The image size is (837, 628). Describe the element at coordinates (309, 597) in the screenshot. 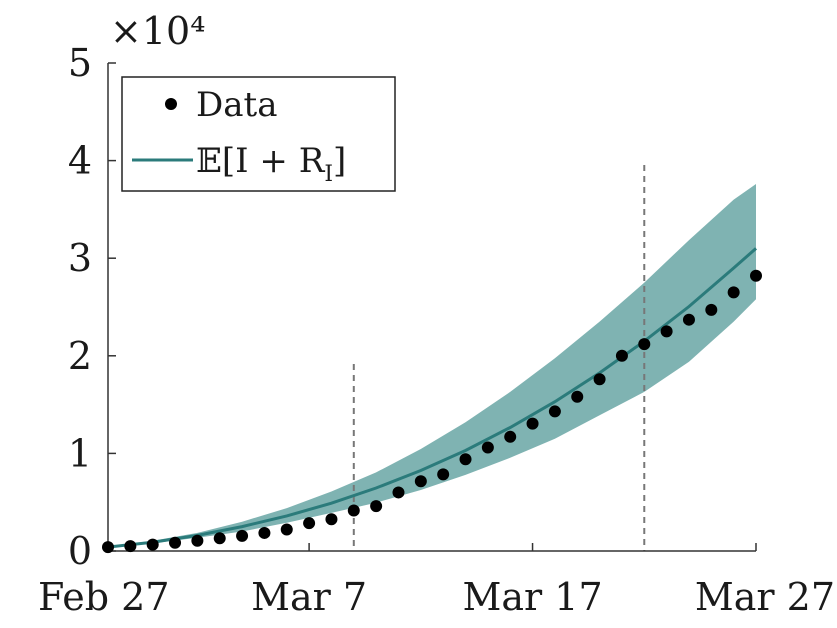

I see `x-tick-label: Mar 7` at that location.